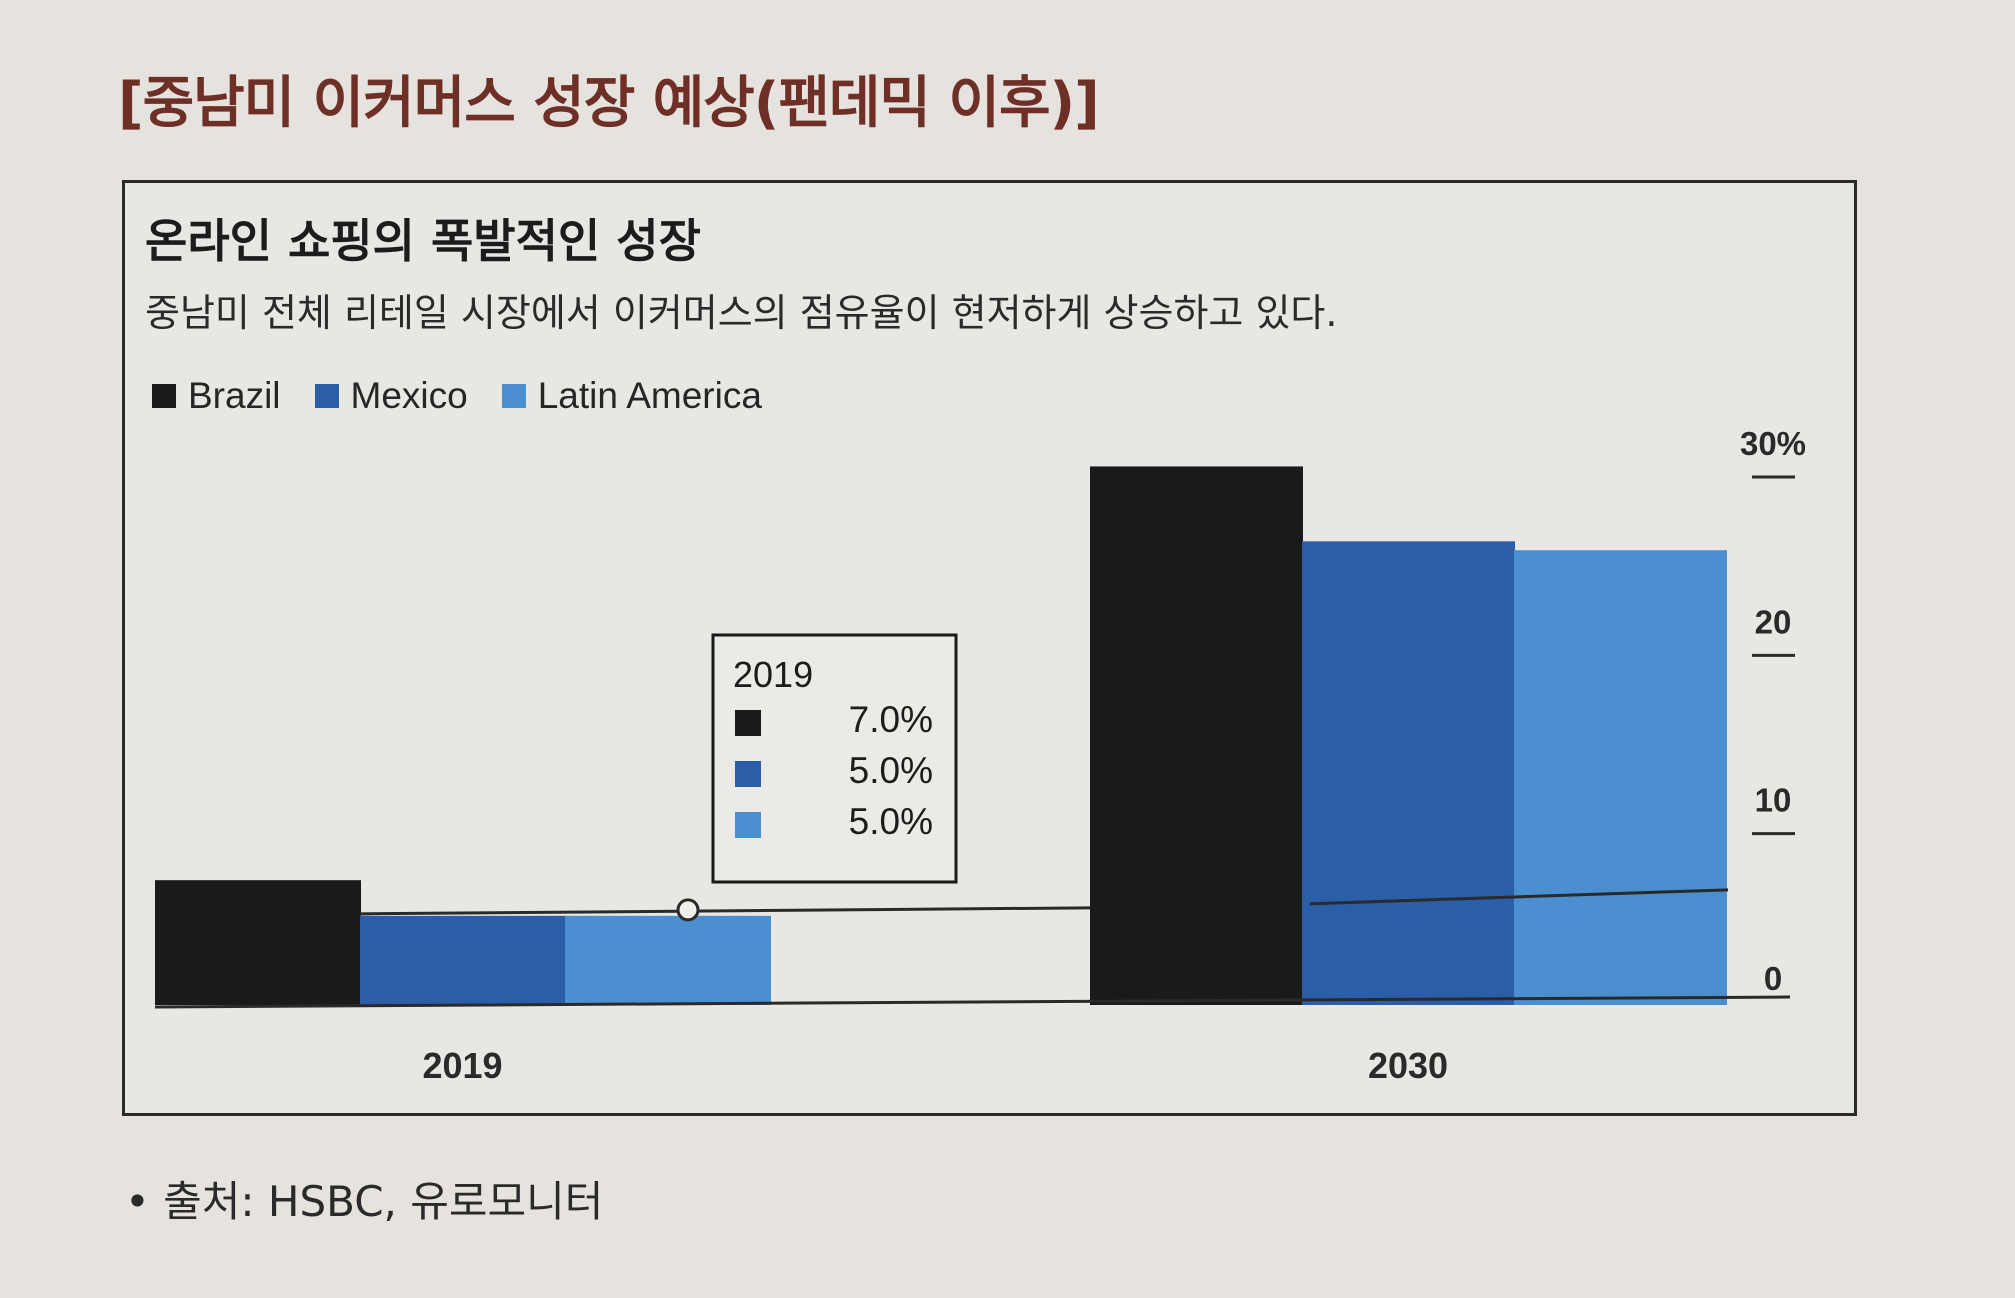 This screenshot has height=1298, width=2015. I want to click on legend-swatch-brazil, so click(164, 396).